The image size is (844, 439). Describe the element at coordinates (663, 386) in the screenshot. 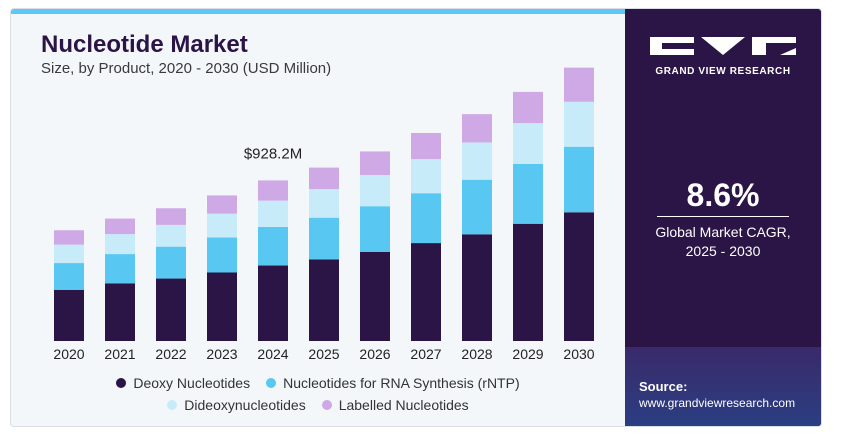

I see `source-label: Source:` at that location.